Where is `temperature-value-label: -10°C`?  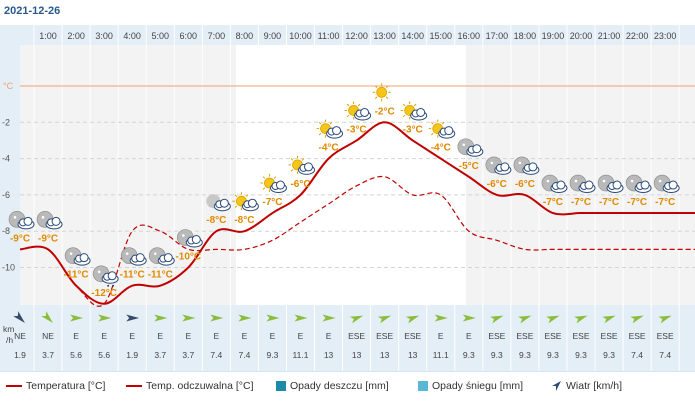
temperature-value-label: -10°C is located at coordinates (188, 257).